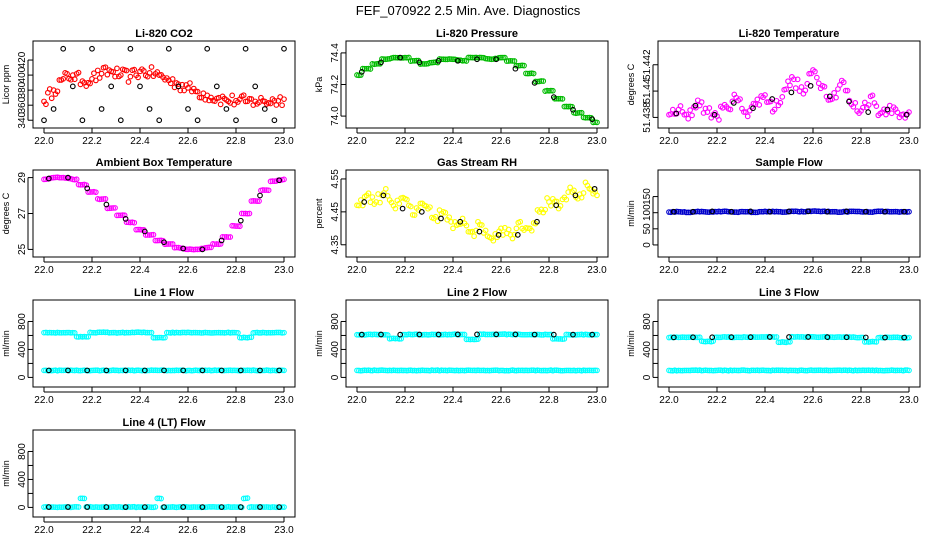 This screenshot has width=936, height=540. What do you see at coordinates (789, 163) in the screenshot?
I see `panel-title-sample-flow: Sample Flow` at bounding box center [789, 163].